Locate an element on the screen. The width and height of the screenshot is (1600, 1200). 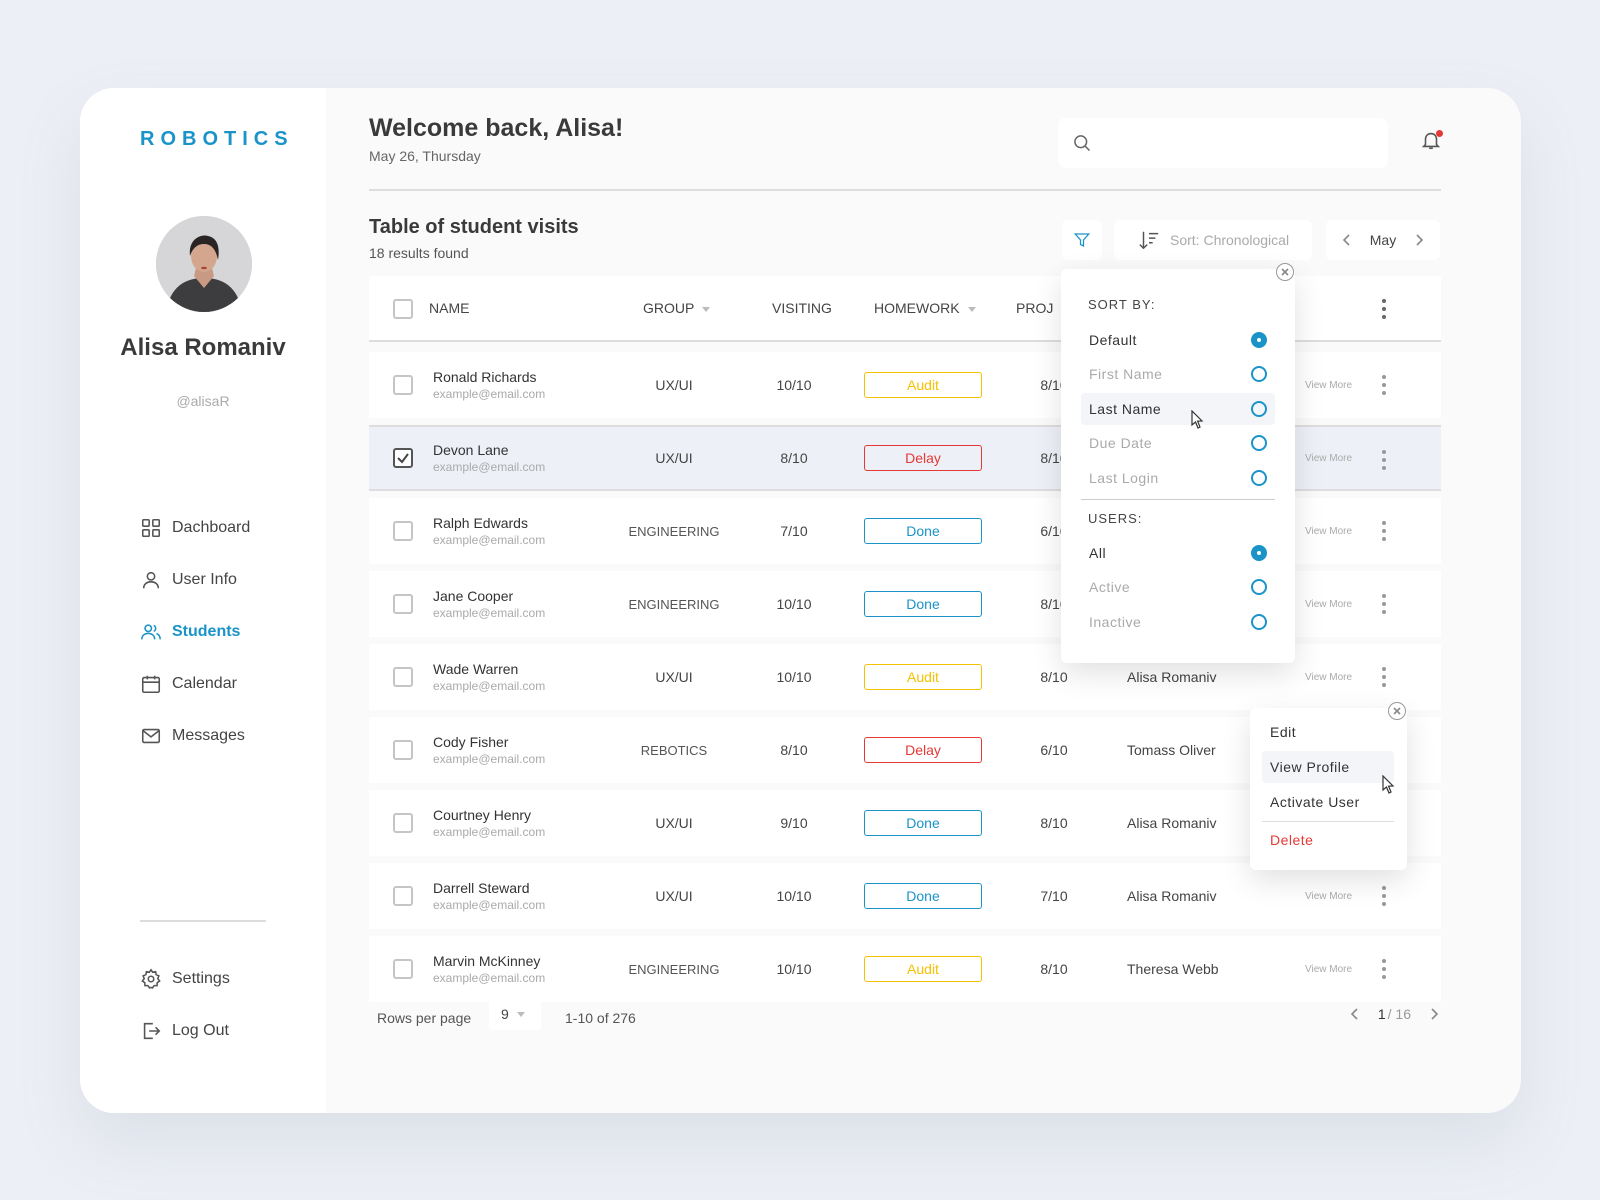
caret-down-icon is located at coordinates (520, 1014).